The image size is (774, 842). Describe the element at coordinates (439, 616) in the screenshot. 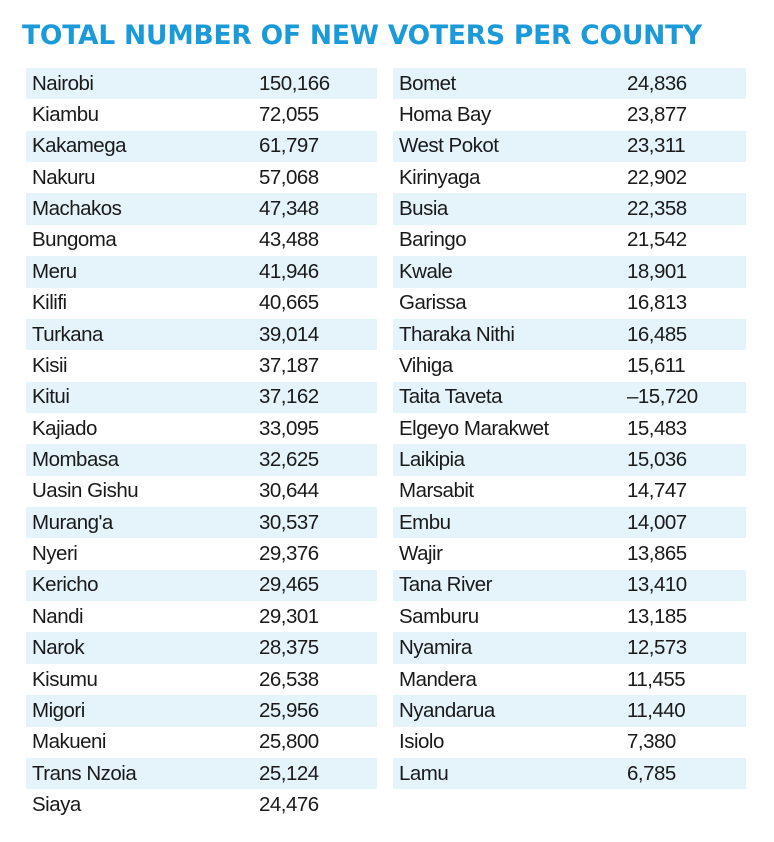

I see `county-name: Samburu` at that location.